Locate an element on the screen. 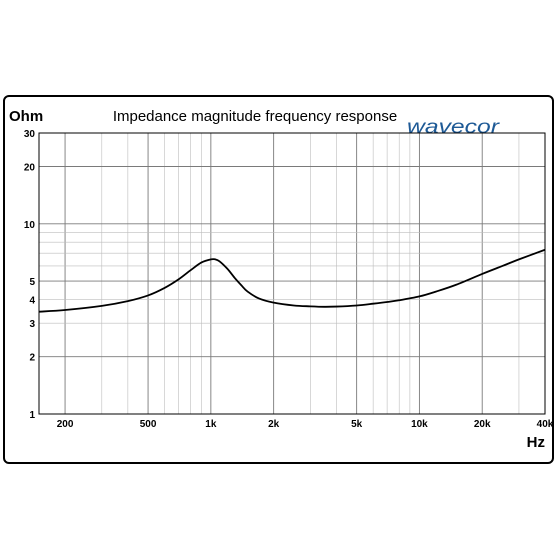  y-tick-label: 3 is located at coordinates (32, 324).